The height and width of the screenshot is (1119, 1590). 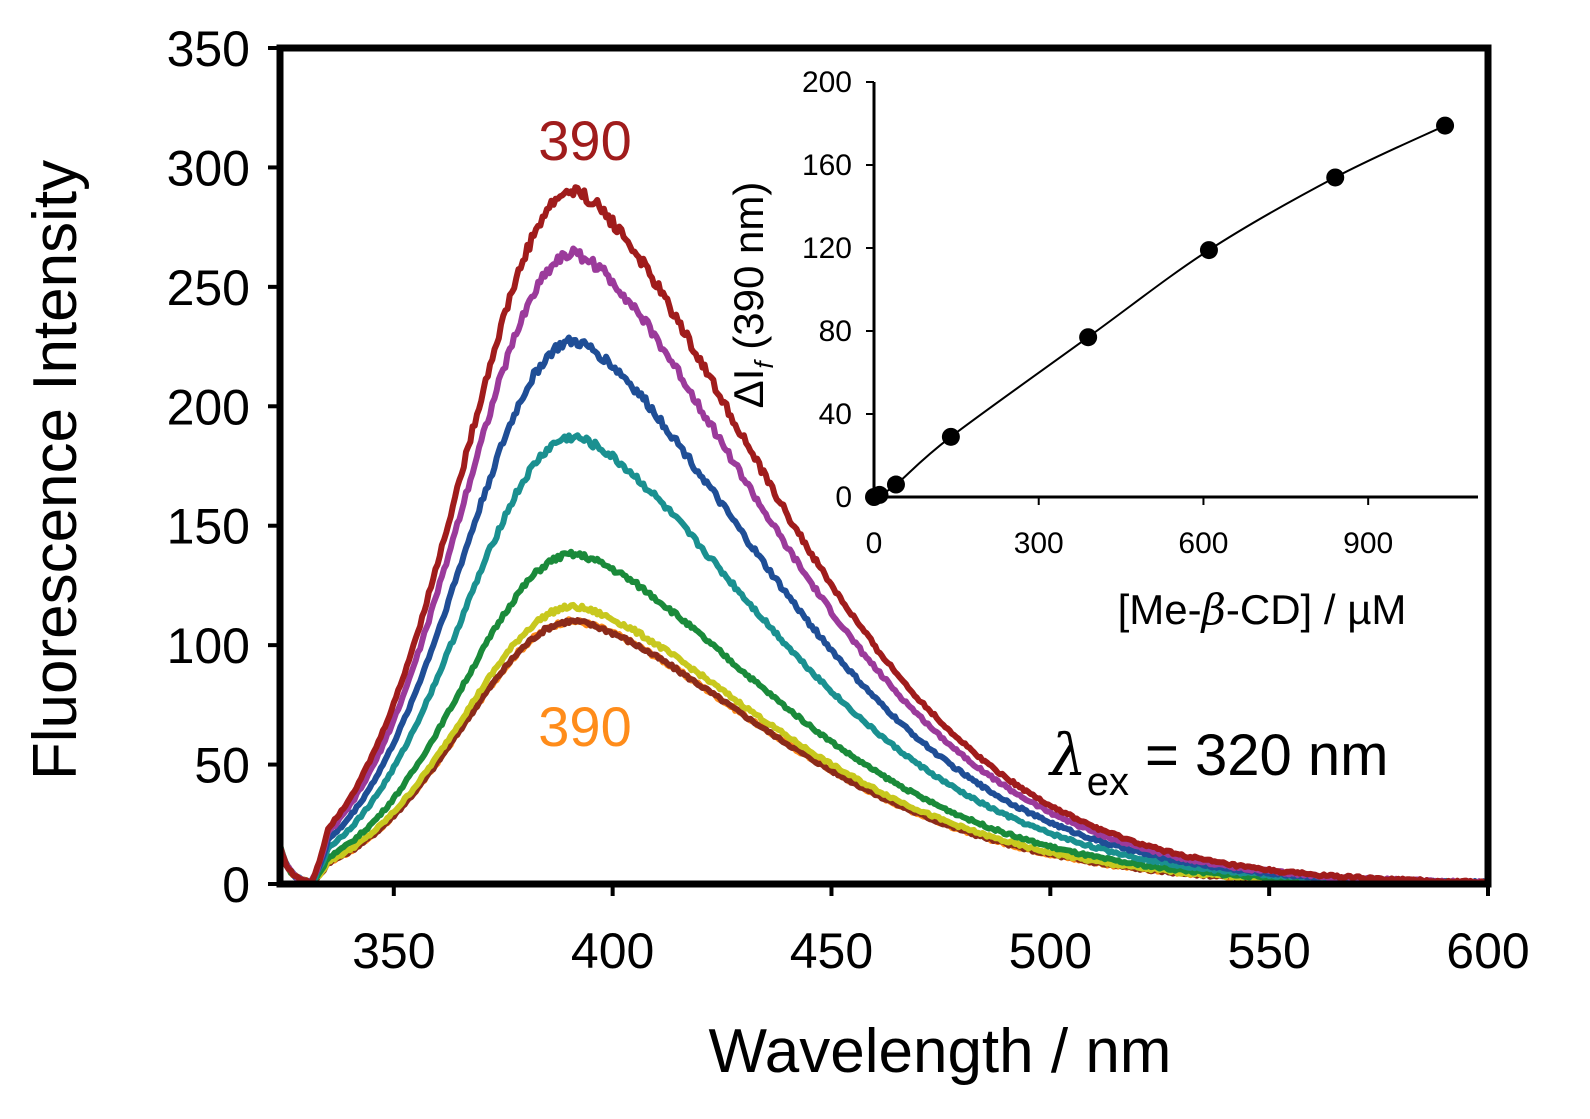 I want to click on main-x-tick-label: 550, so click(x=1268, y=951).